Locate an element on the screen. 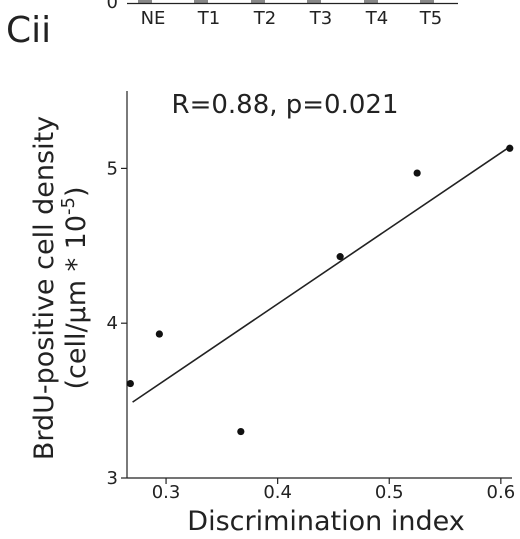  y-ticks: 3 4 5 is located at coordinates (117, 323).